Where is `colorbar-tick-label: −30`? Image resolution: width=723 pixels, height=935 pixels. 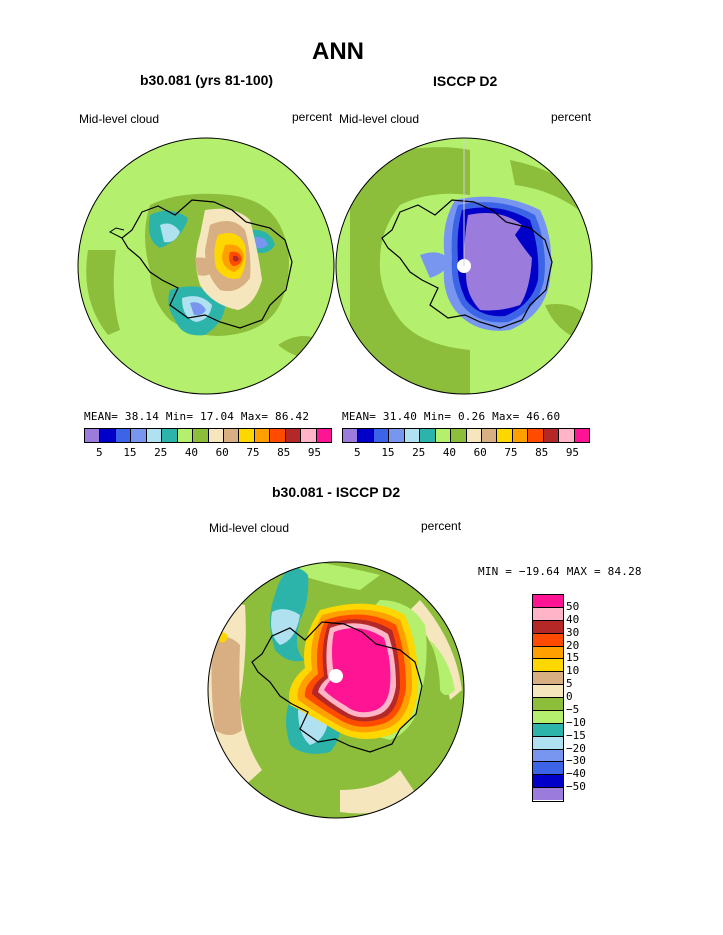
colorbar-tick-label: −30 is located at coordinates (576, 761).